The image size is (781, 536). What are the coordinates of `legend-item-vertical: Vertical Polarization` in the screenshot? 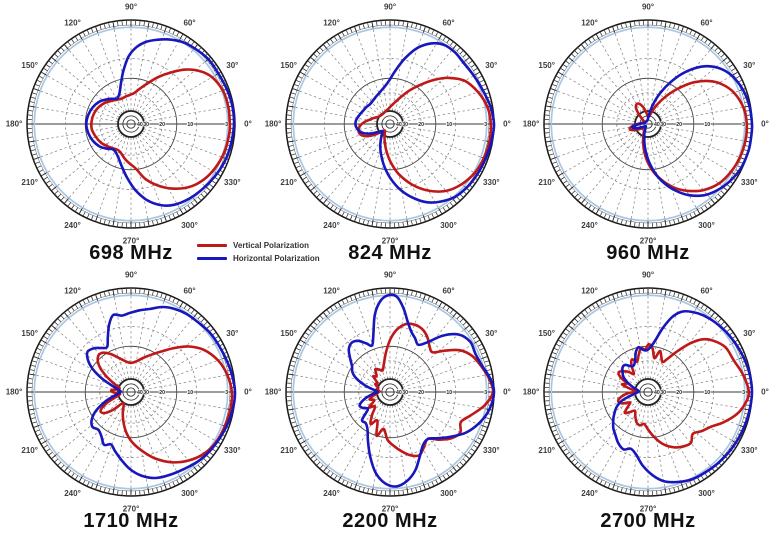 It's located at (258, 245).